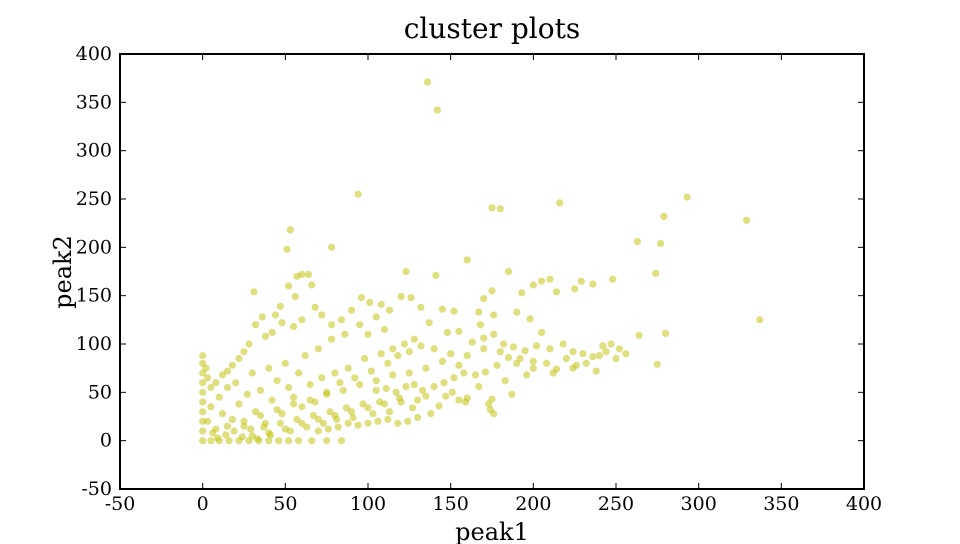 The image size is (960, 544). What do you see at coordinates (203, 504) in the screenshot?
I see `x-tick-label: 0` at bounding box center [203, 504].